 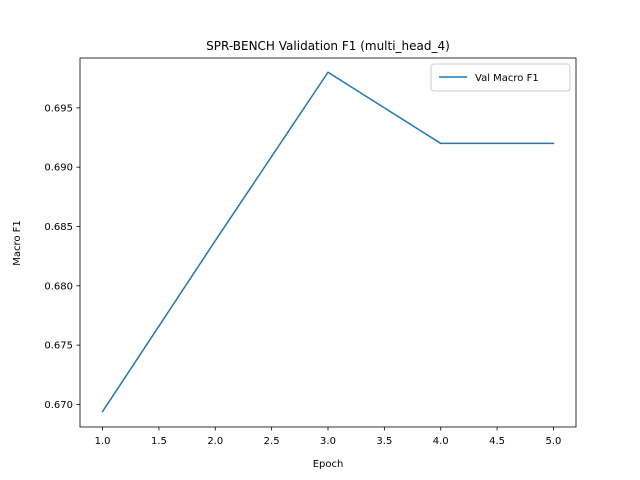 What do you see at coordinates (328, 46) in the screenshot?
I see `chart-title: SPR-BENCH Validation F1 (multi_head_4)` at bounding box center [328, 46].